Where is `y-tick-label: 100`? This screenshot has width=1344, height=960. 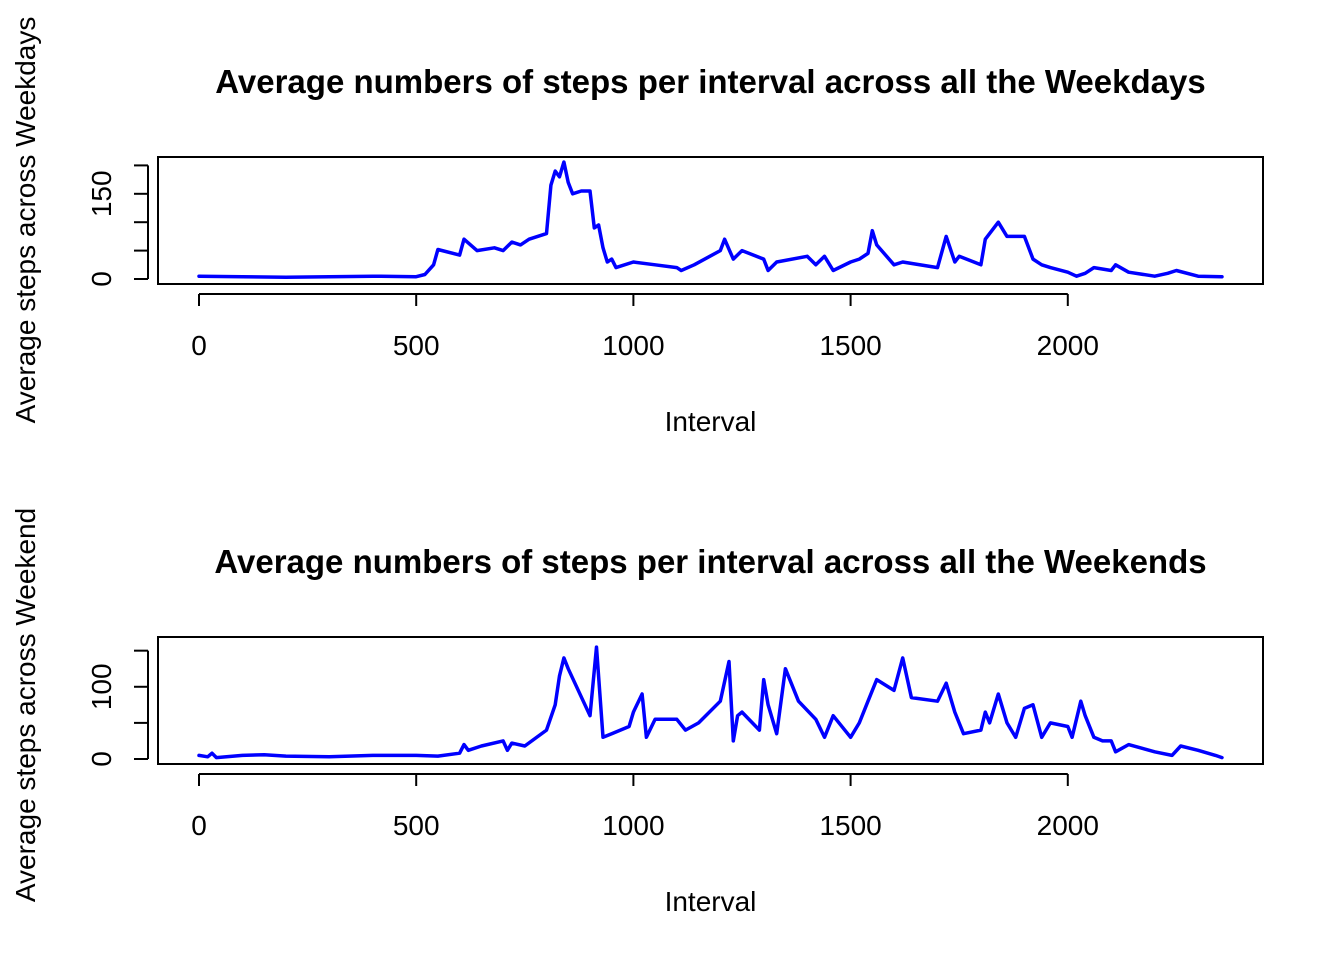
y-tick-label: 100 is located at coordinates (101, 686).